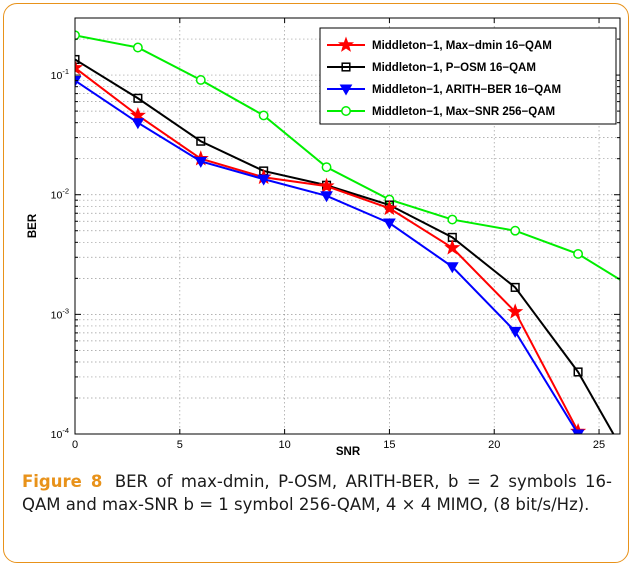  Describe the element at coordinates (463, 112) in the screenshot. I see `legend-label: Middleton−1, Max−SNR 256−QAM` at that location.